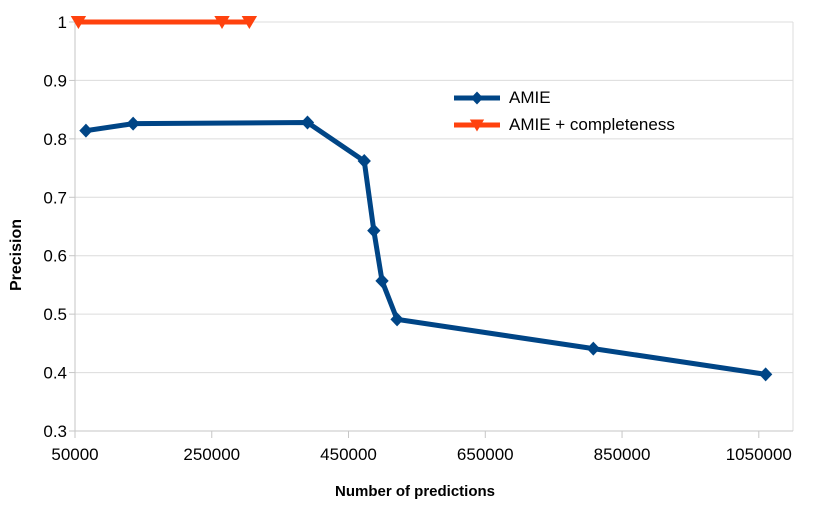 Image resolution: width=830 pixels, height=519 pixels. Describe the element at coordinates (55, 373) in the screenshot. I see `y-tick-label: 0.4` at that location.